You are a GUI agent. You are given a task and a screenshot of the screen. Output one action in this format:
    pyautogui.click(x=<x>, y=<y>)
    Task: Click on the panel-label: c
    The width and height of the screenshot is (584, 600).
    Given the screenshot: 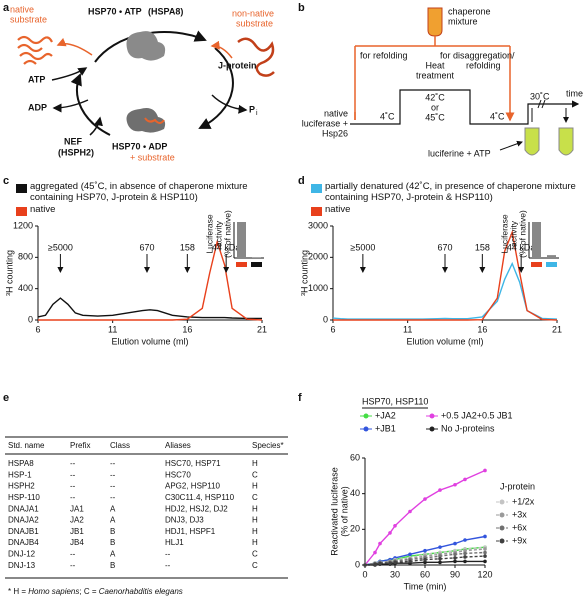 What is the action you would take?
    pyautogui.click(x=6, y=181)
    